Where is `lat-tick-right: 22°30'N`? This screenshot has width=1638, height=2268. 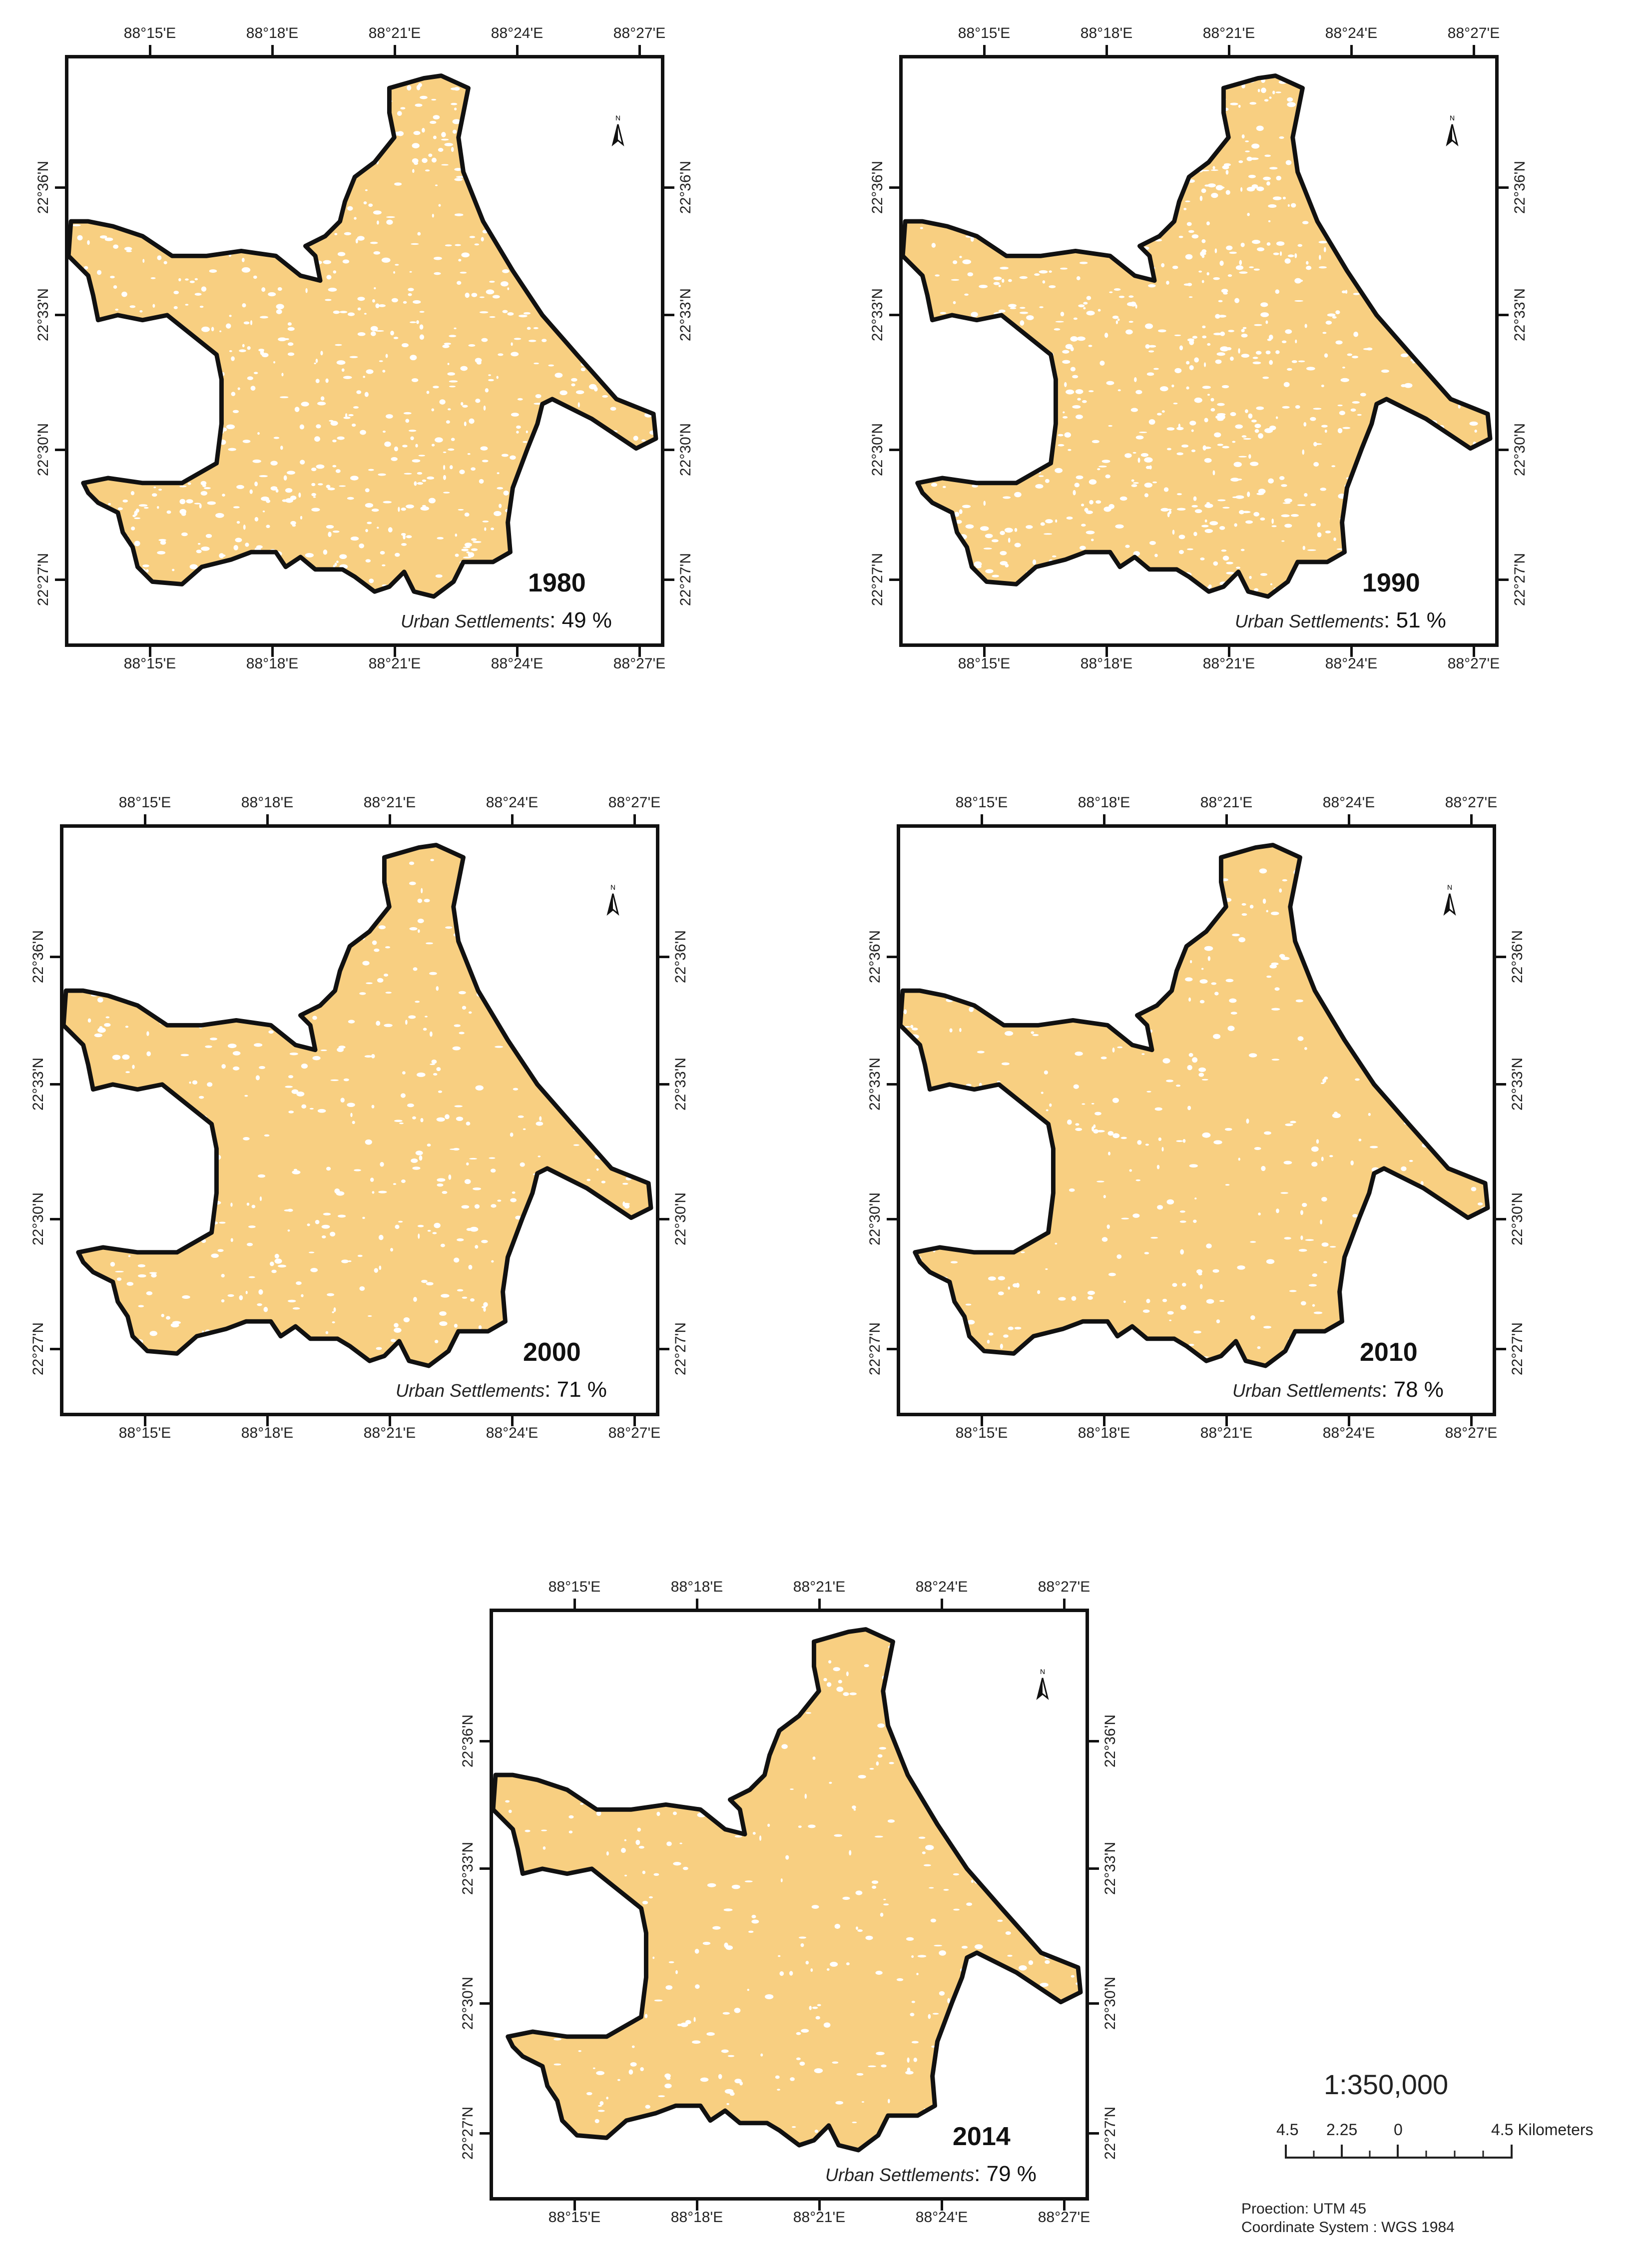
lat-tick-right: 22°30'N is located at coordinates (680, 1219).